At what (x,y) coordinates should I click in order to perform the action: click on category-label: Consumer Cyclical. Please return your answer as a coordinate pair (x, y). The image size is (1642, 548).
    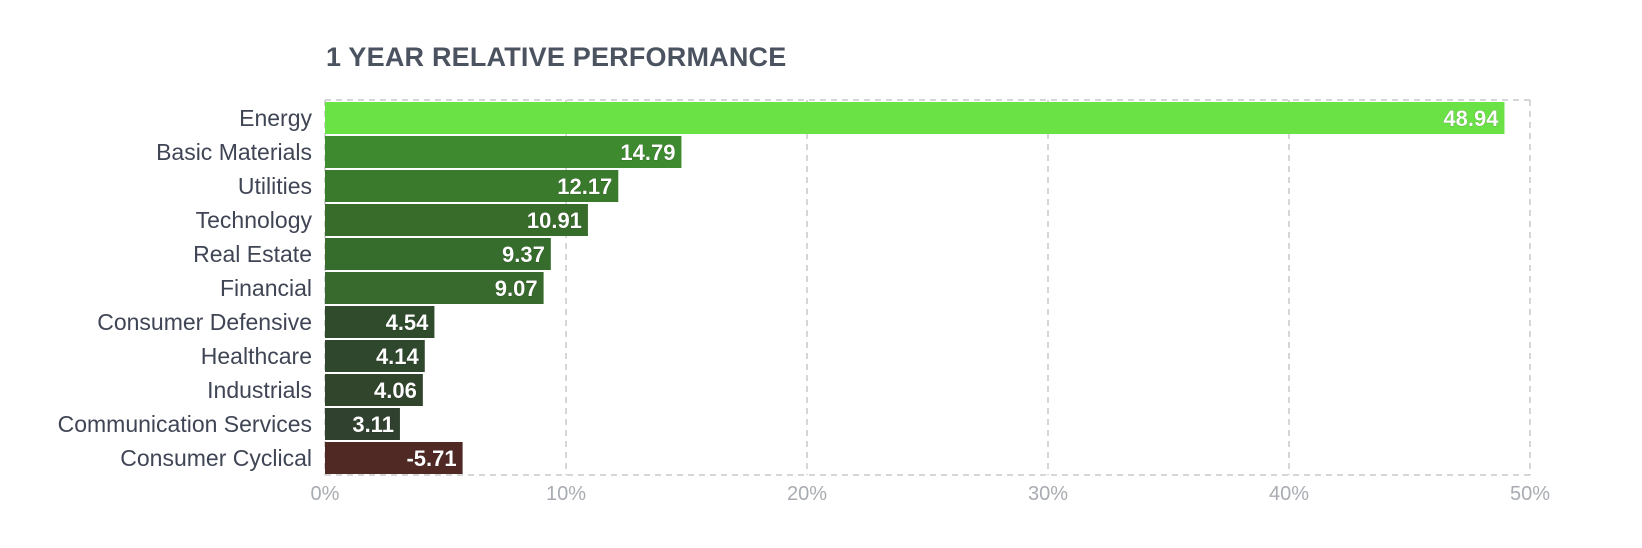
    Looking at the image, I should click on (216, 458).